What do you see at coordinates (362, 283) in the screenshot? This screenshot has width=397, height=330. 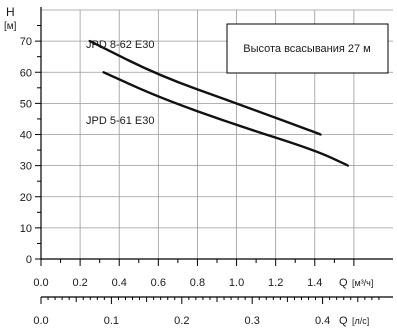 I see `x-axis-unit-m3h: [м³/ч]` at bounding box center [362, 283].